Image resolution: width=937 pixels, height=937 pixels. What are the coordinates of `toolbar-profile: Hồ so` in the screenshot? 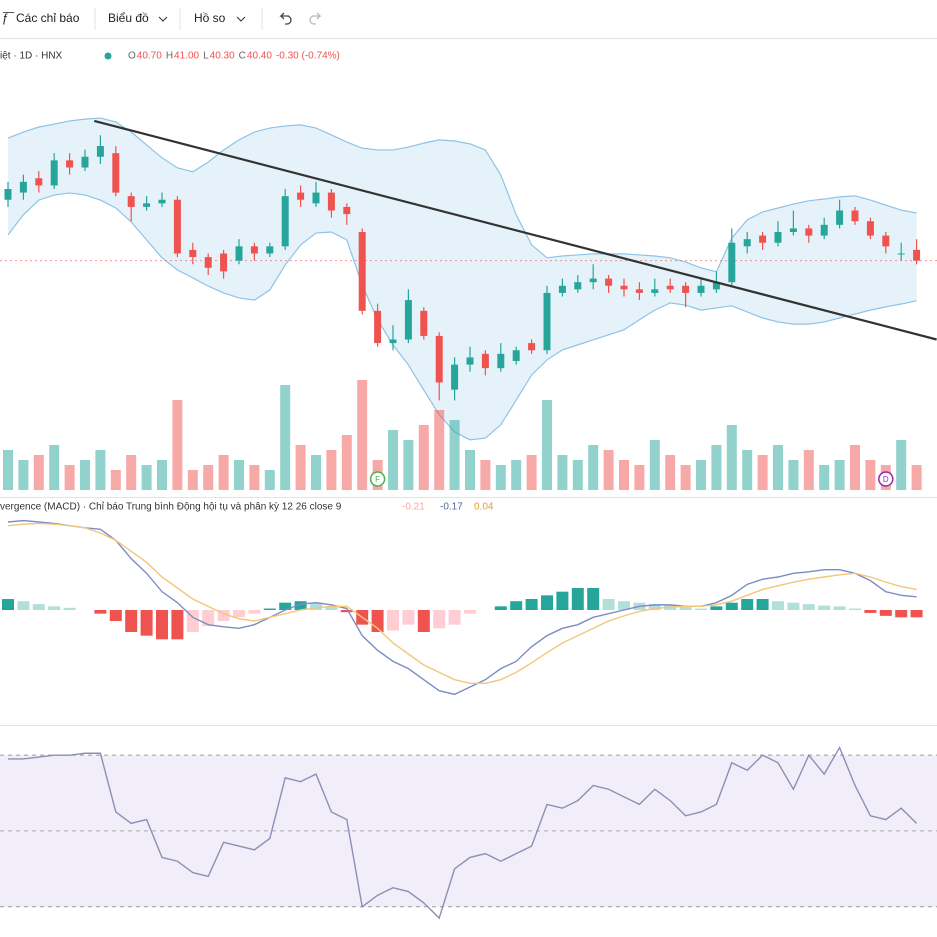 It's located at (210, 18).